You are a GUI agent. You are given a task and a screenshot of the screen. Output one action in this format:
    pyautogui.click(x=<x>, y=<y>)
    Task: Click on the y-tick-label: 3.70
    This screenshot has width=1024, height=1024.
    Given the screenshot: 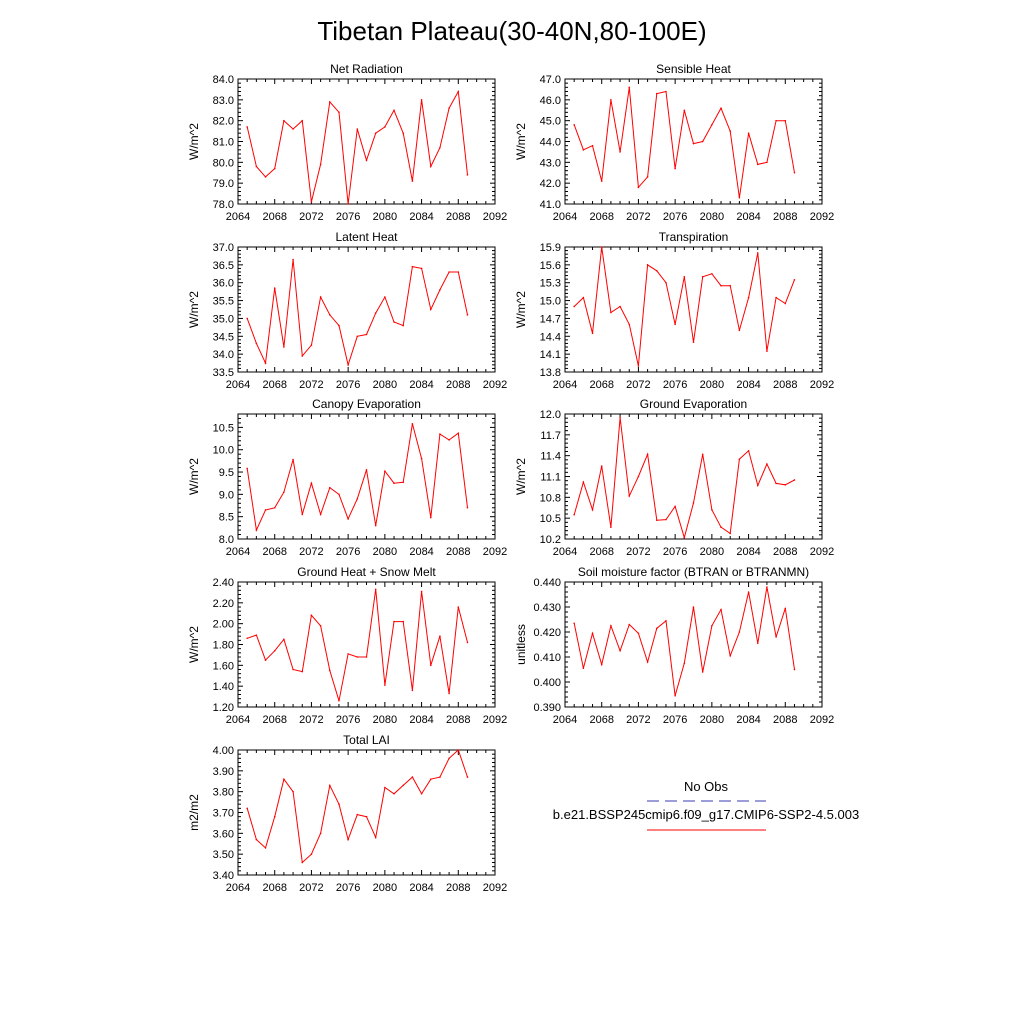 What is the action you would take?
    pyautogui.click(x=223, y=814)
    